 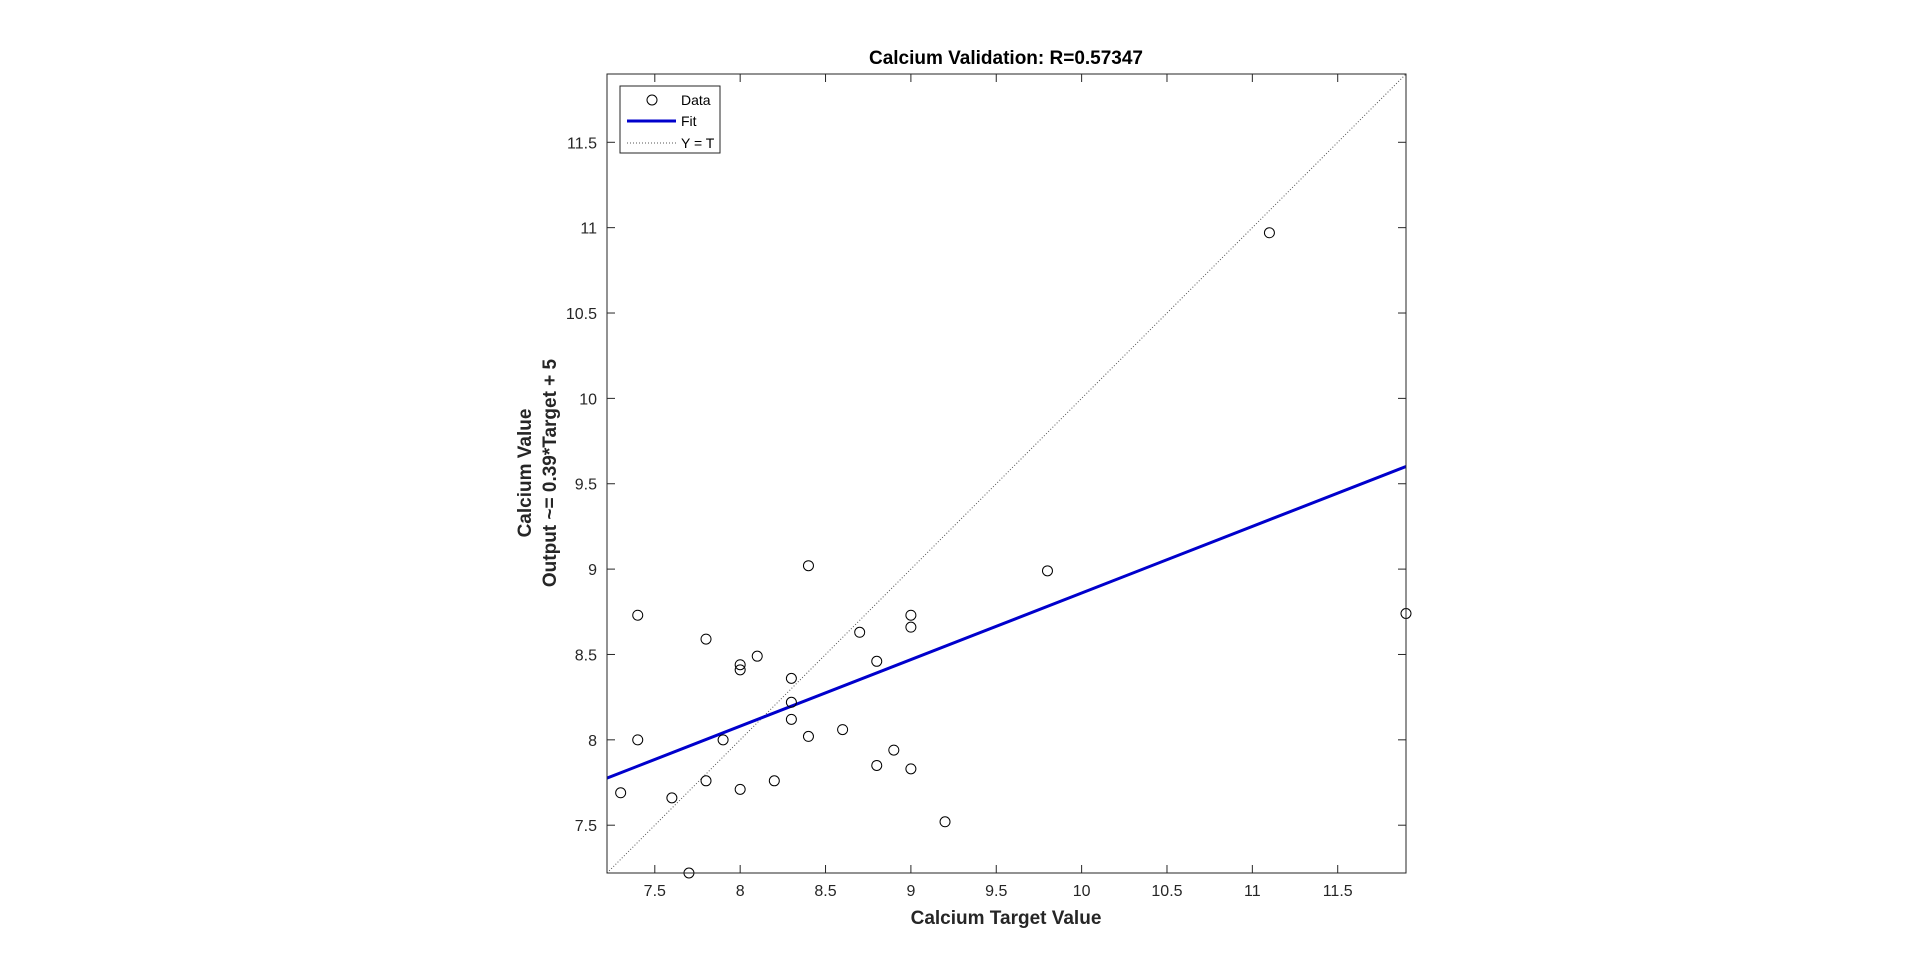 What do you see at coordinates (1338, 891) in the screenshot?
I see `x-tick-label: 11.5` at bounding box center [1338, 891].